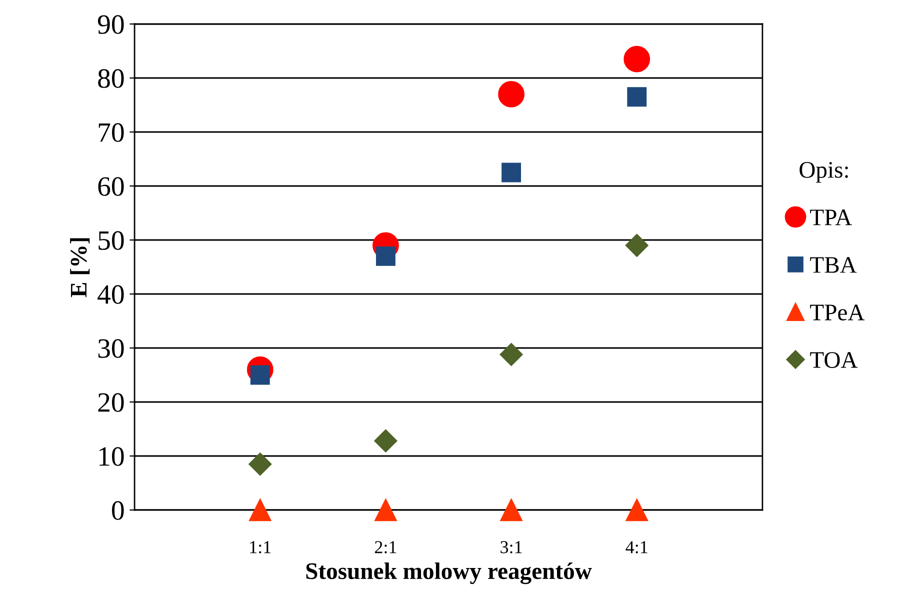 This screenshot has width=897, height=600. I want to click on legend-label: TOA, so click(834, 360).